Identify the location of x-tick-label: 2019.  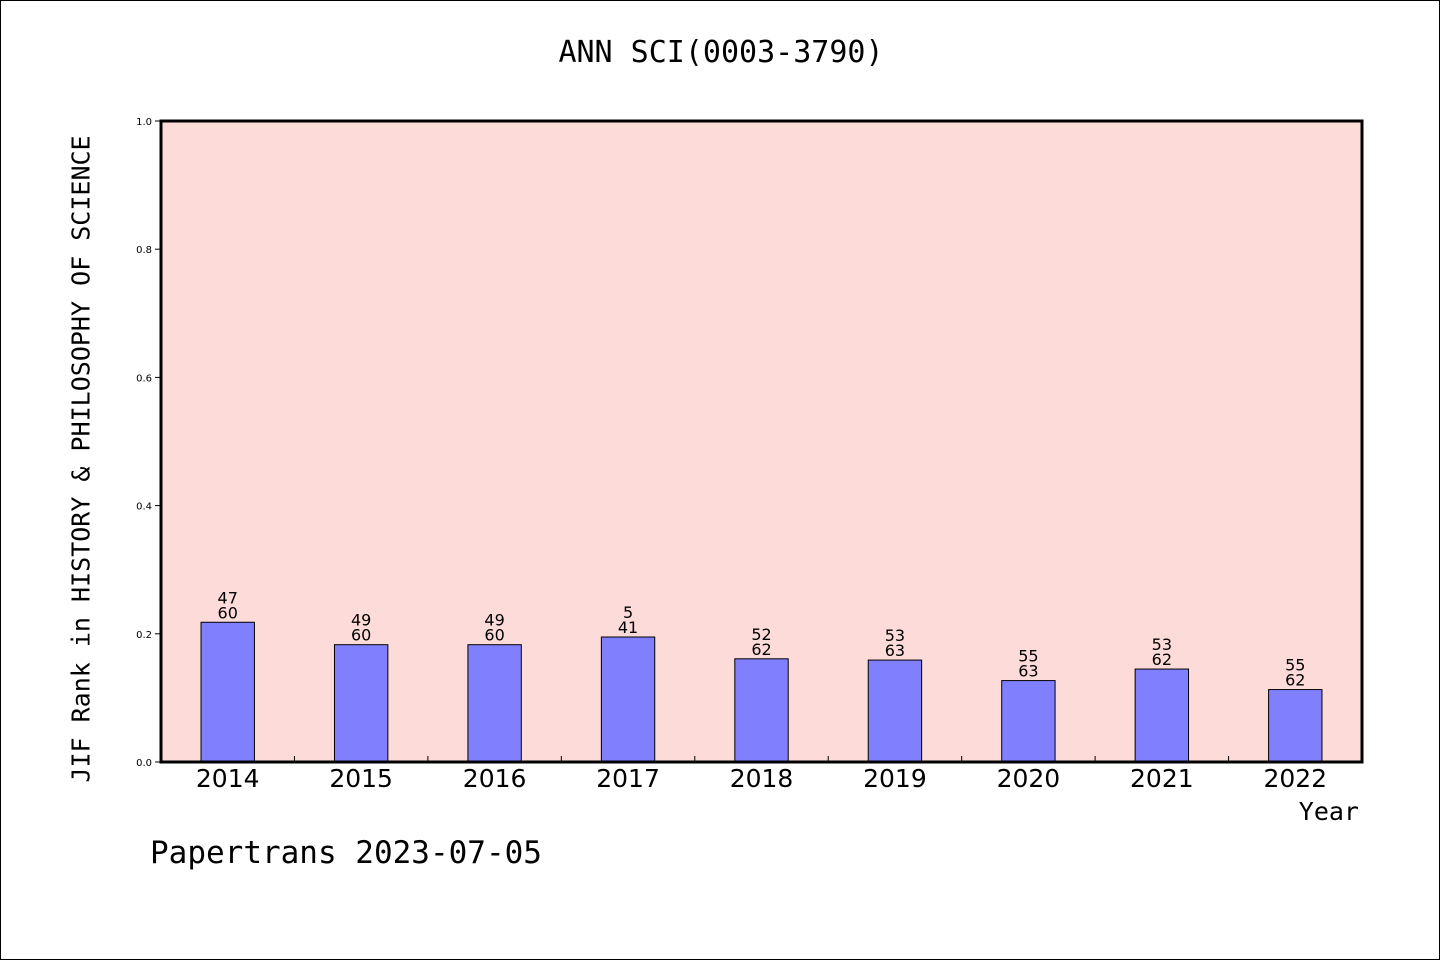
(895, 778).